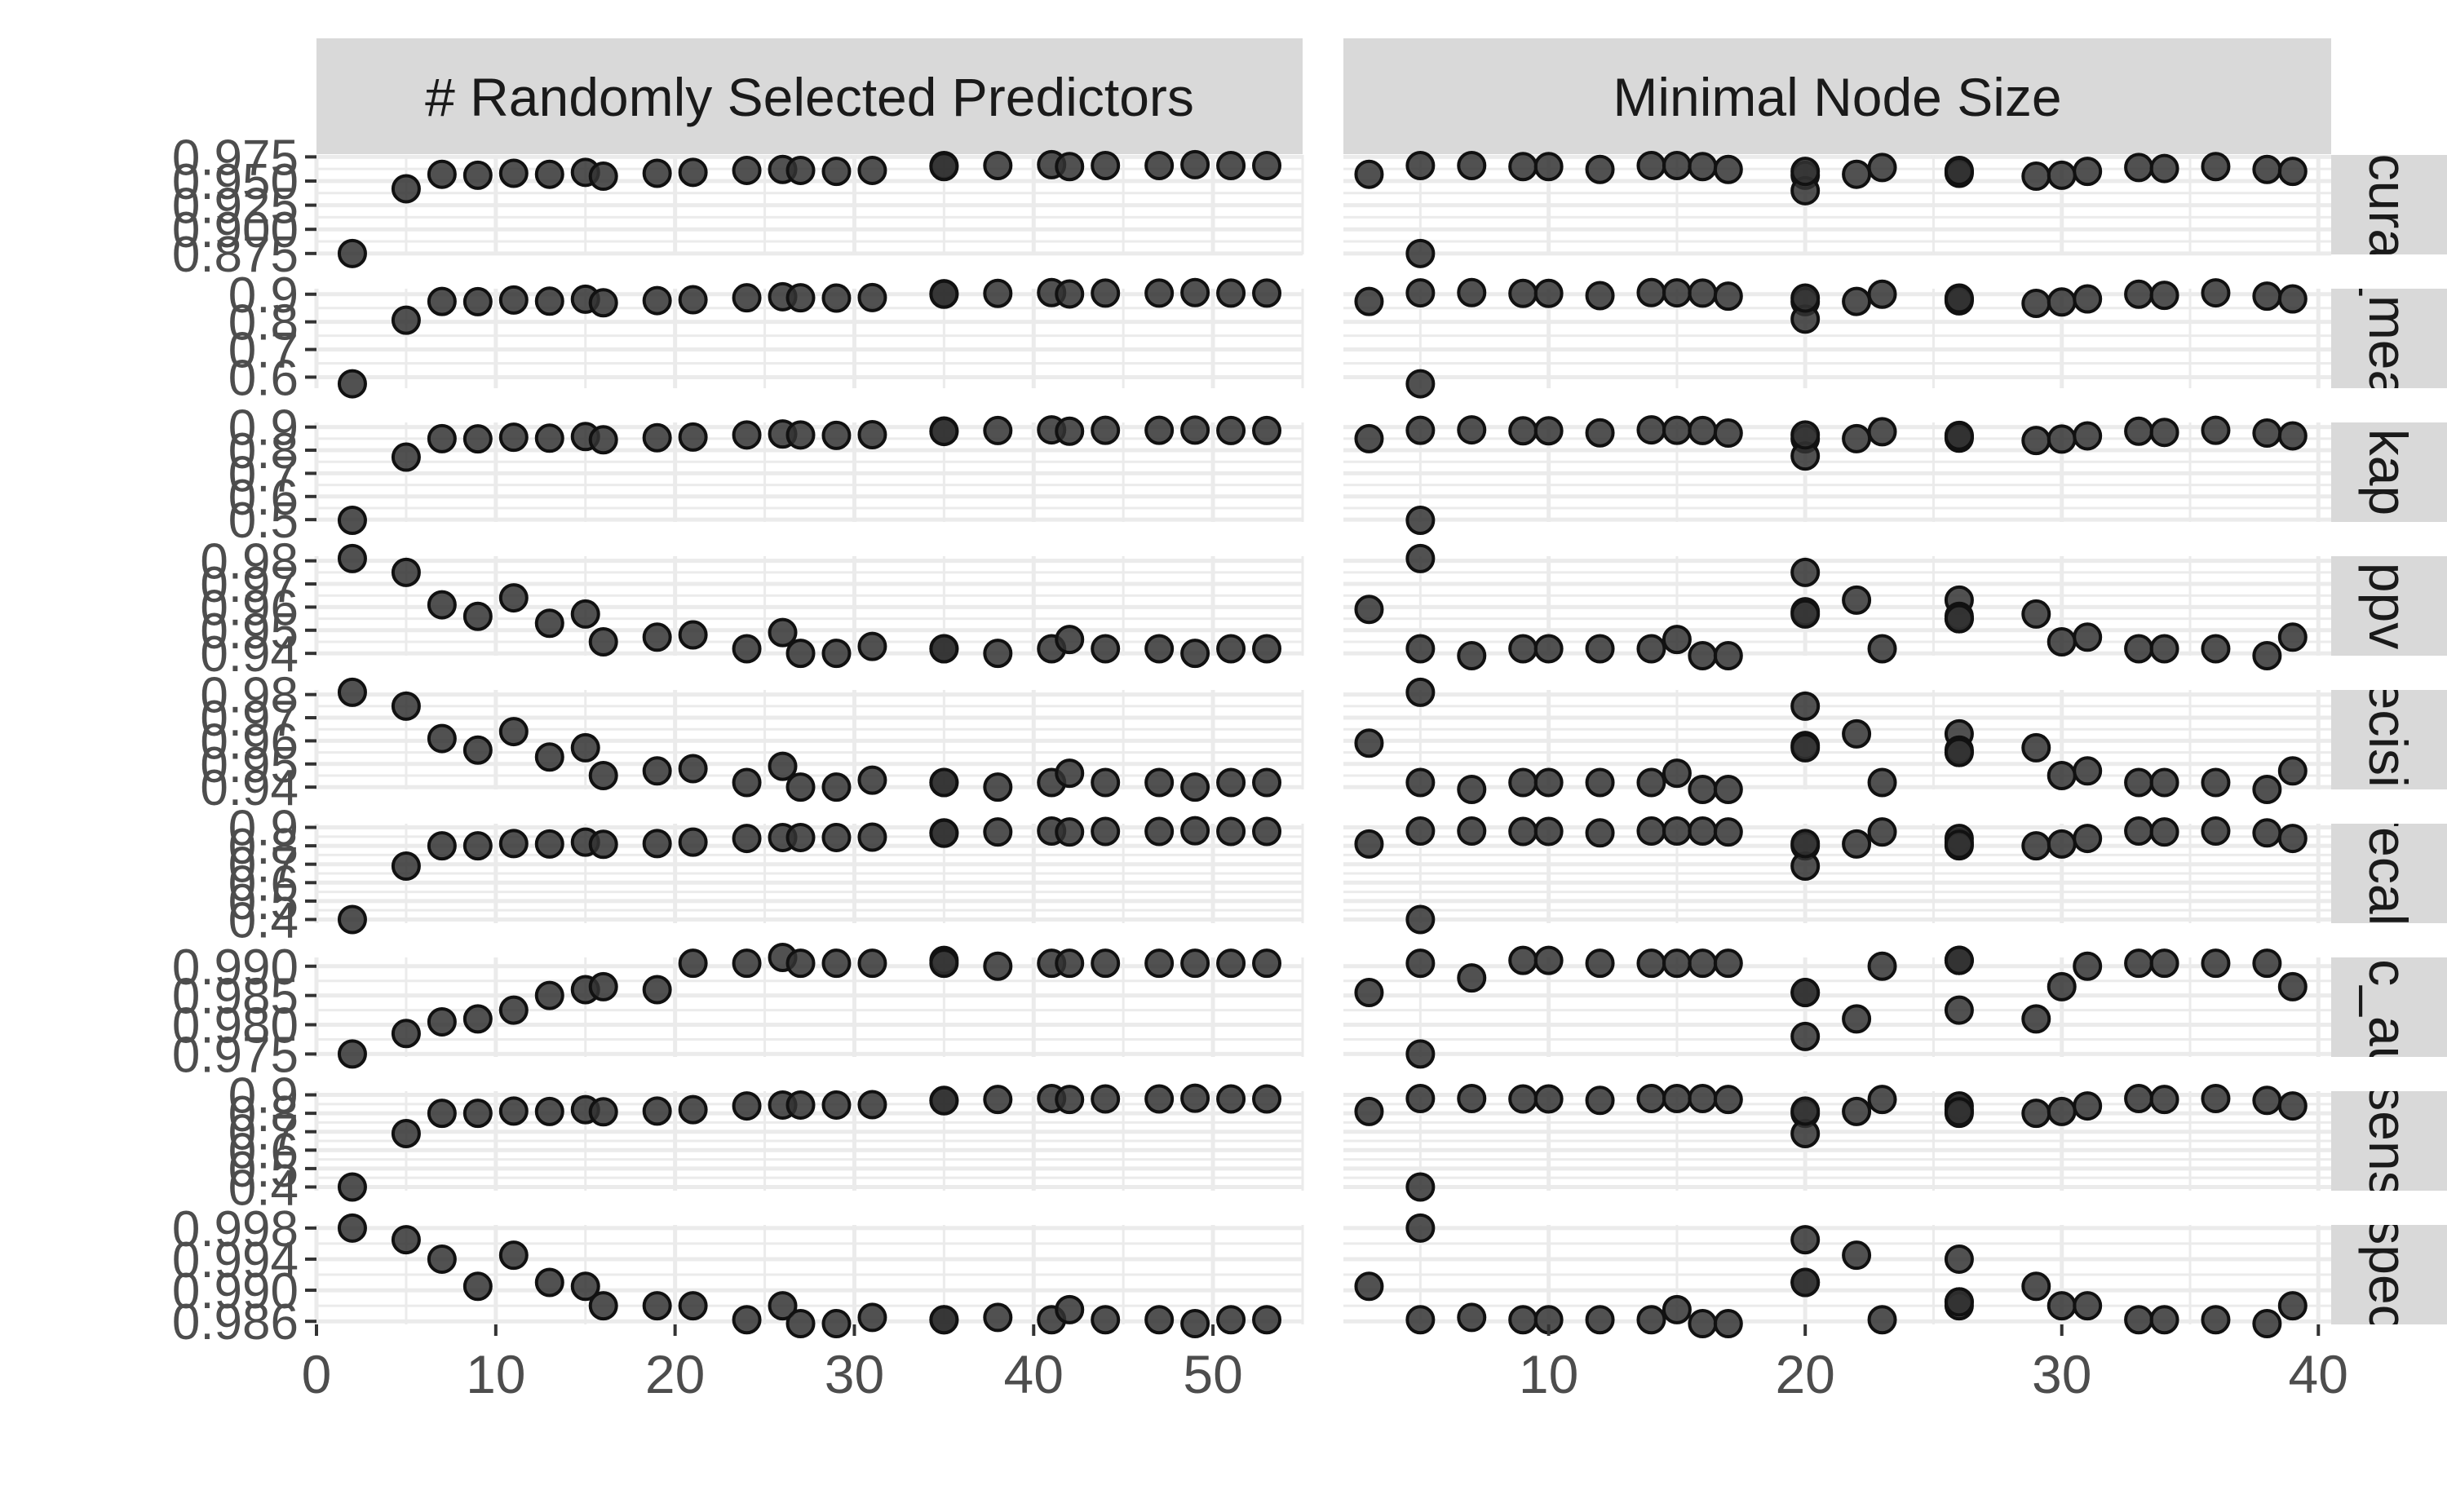  What do you see at coordinates (809, 1276) in the screenshot?
I see `panel-spec-mtry` at bounding box center [809, 1276].